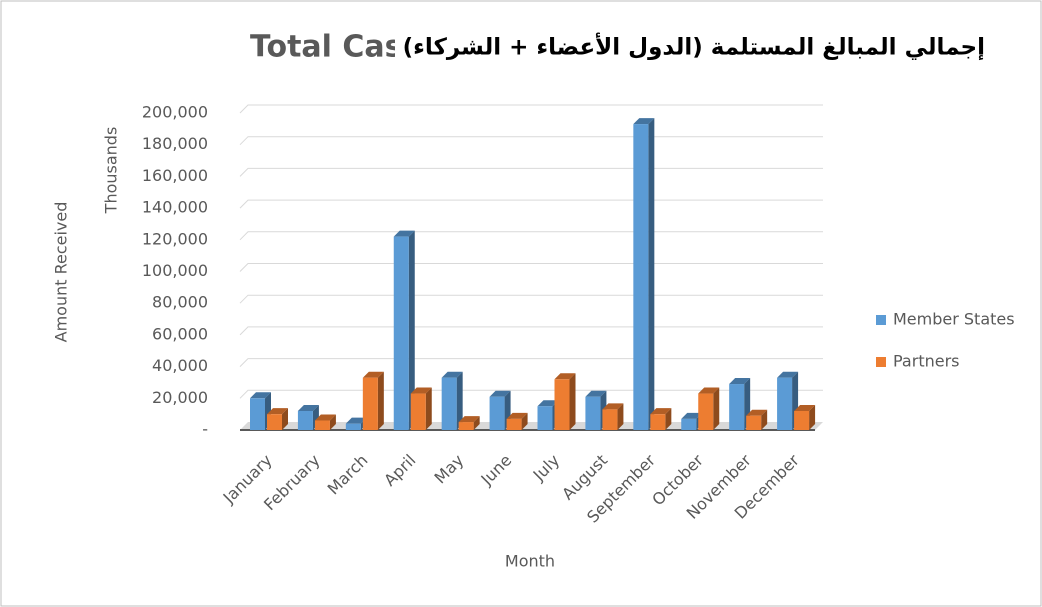 The width and height of the screenshot is (1042, 607). Describe the element at coordinates (954, 319) in the screenshot. I see `legend-label: Member States` at that location.